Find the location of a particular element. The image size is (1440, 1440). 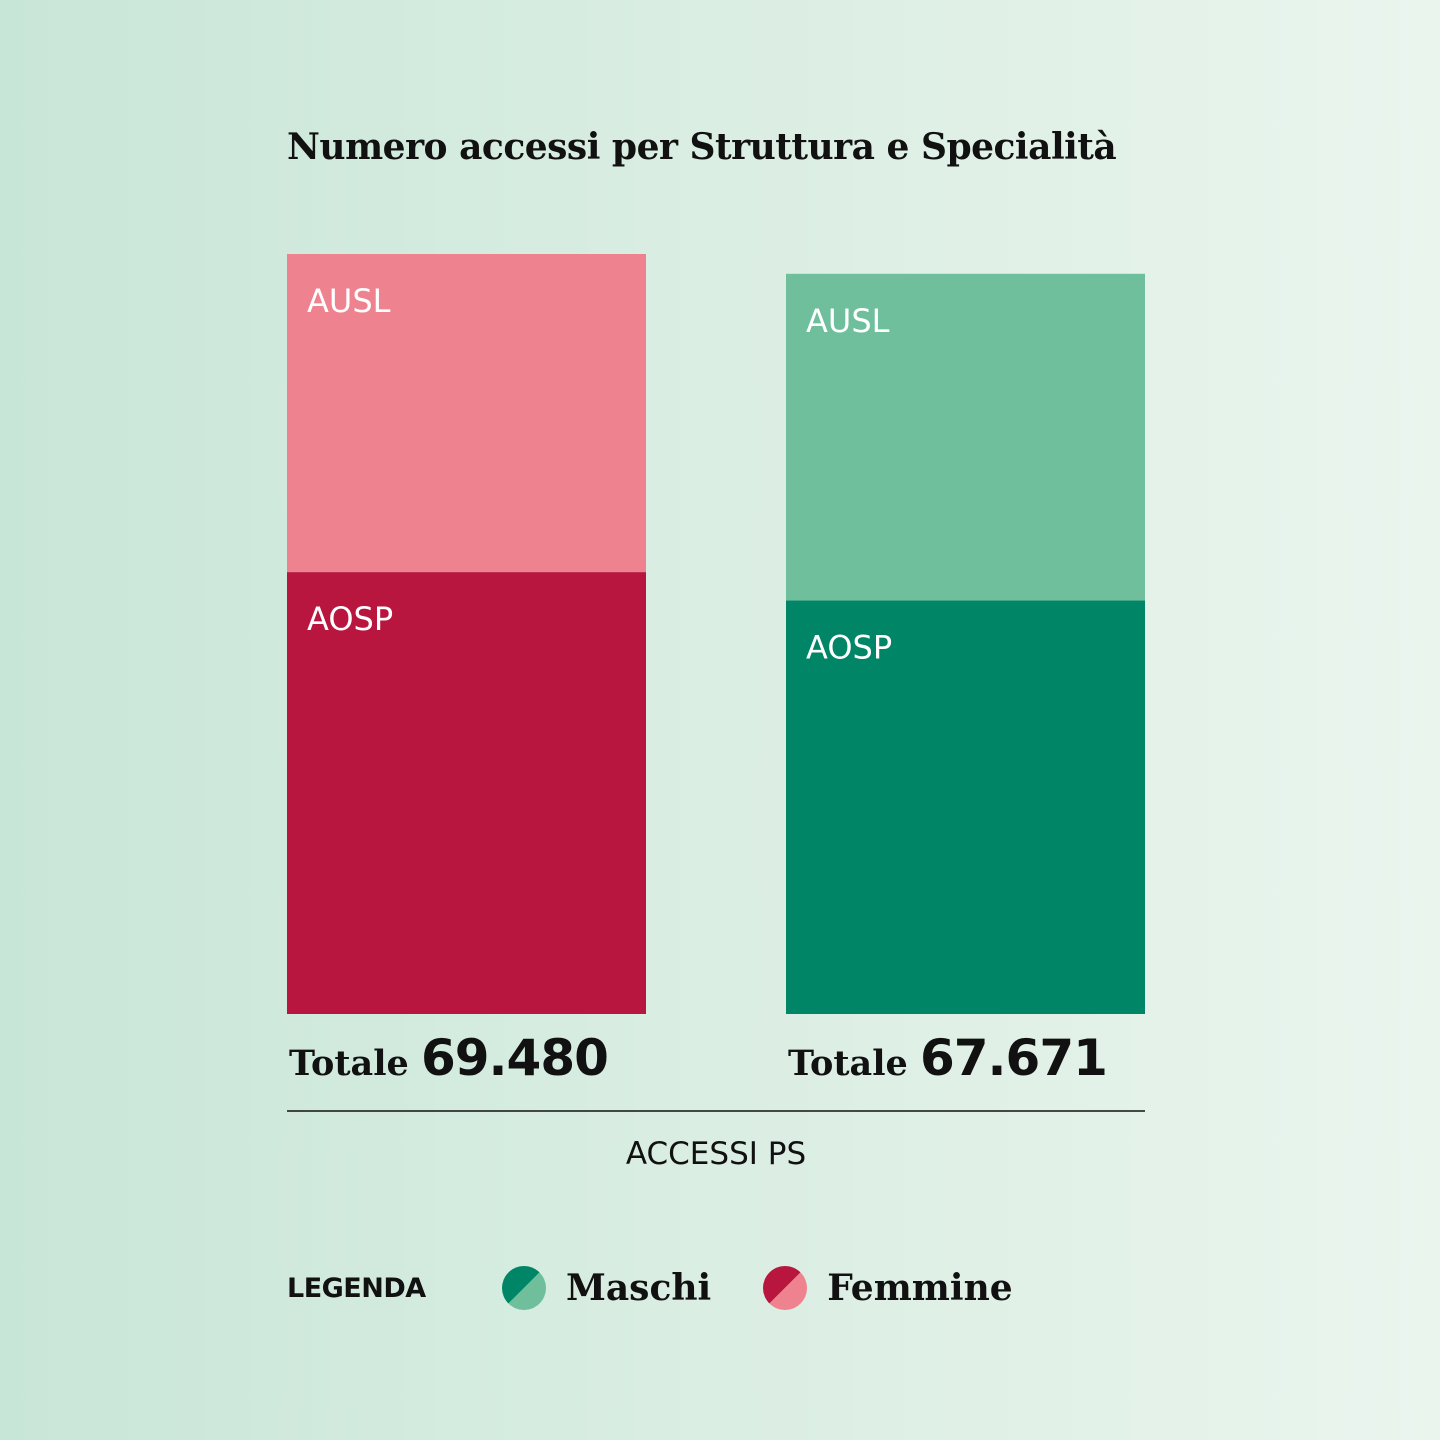

legend-label-femmine: Femmine is located at coordinates (920, 1288).